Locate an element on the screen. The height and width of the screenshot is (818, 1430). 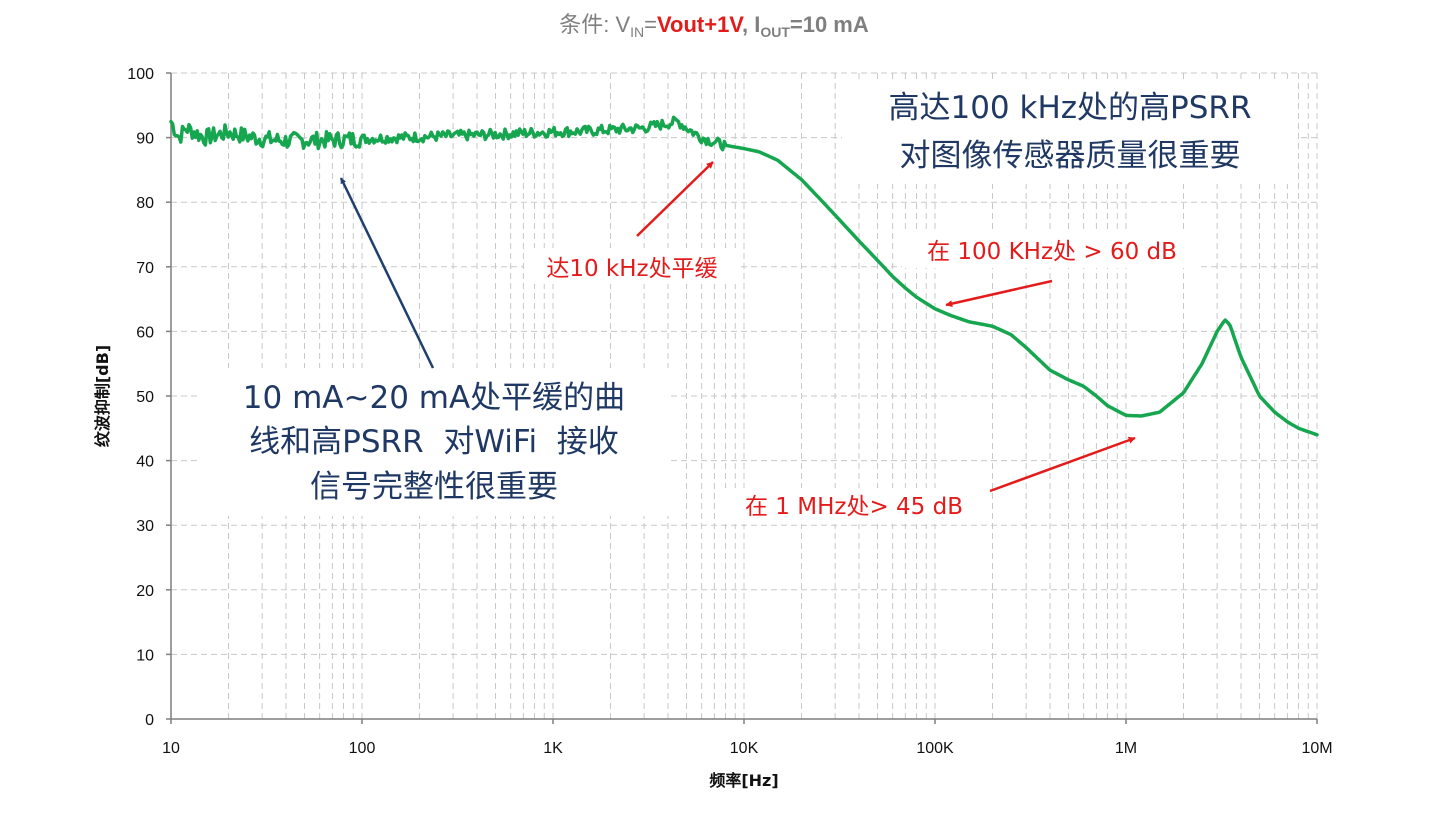
title-eq1: = is located at coordinates (650, 24).